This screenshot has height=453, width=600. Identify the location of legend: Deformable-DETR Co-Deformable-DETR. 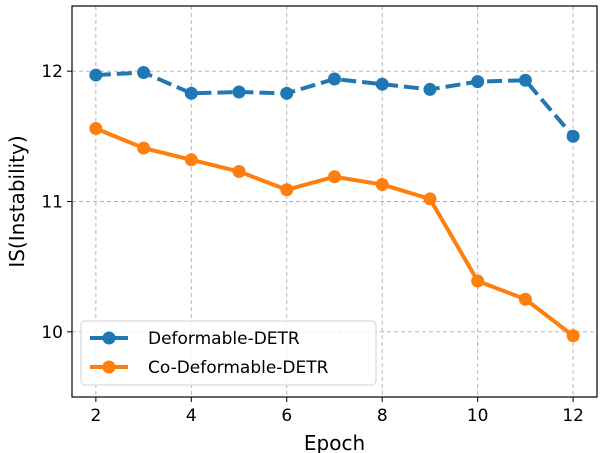
(228, 353).